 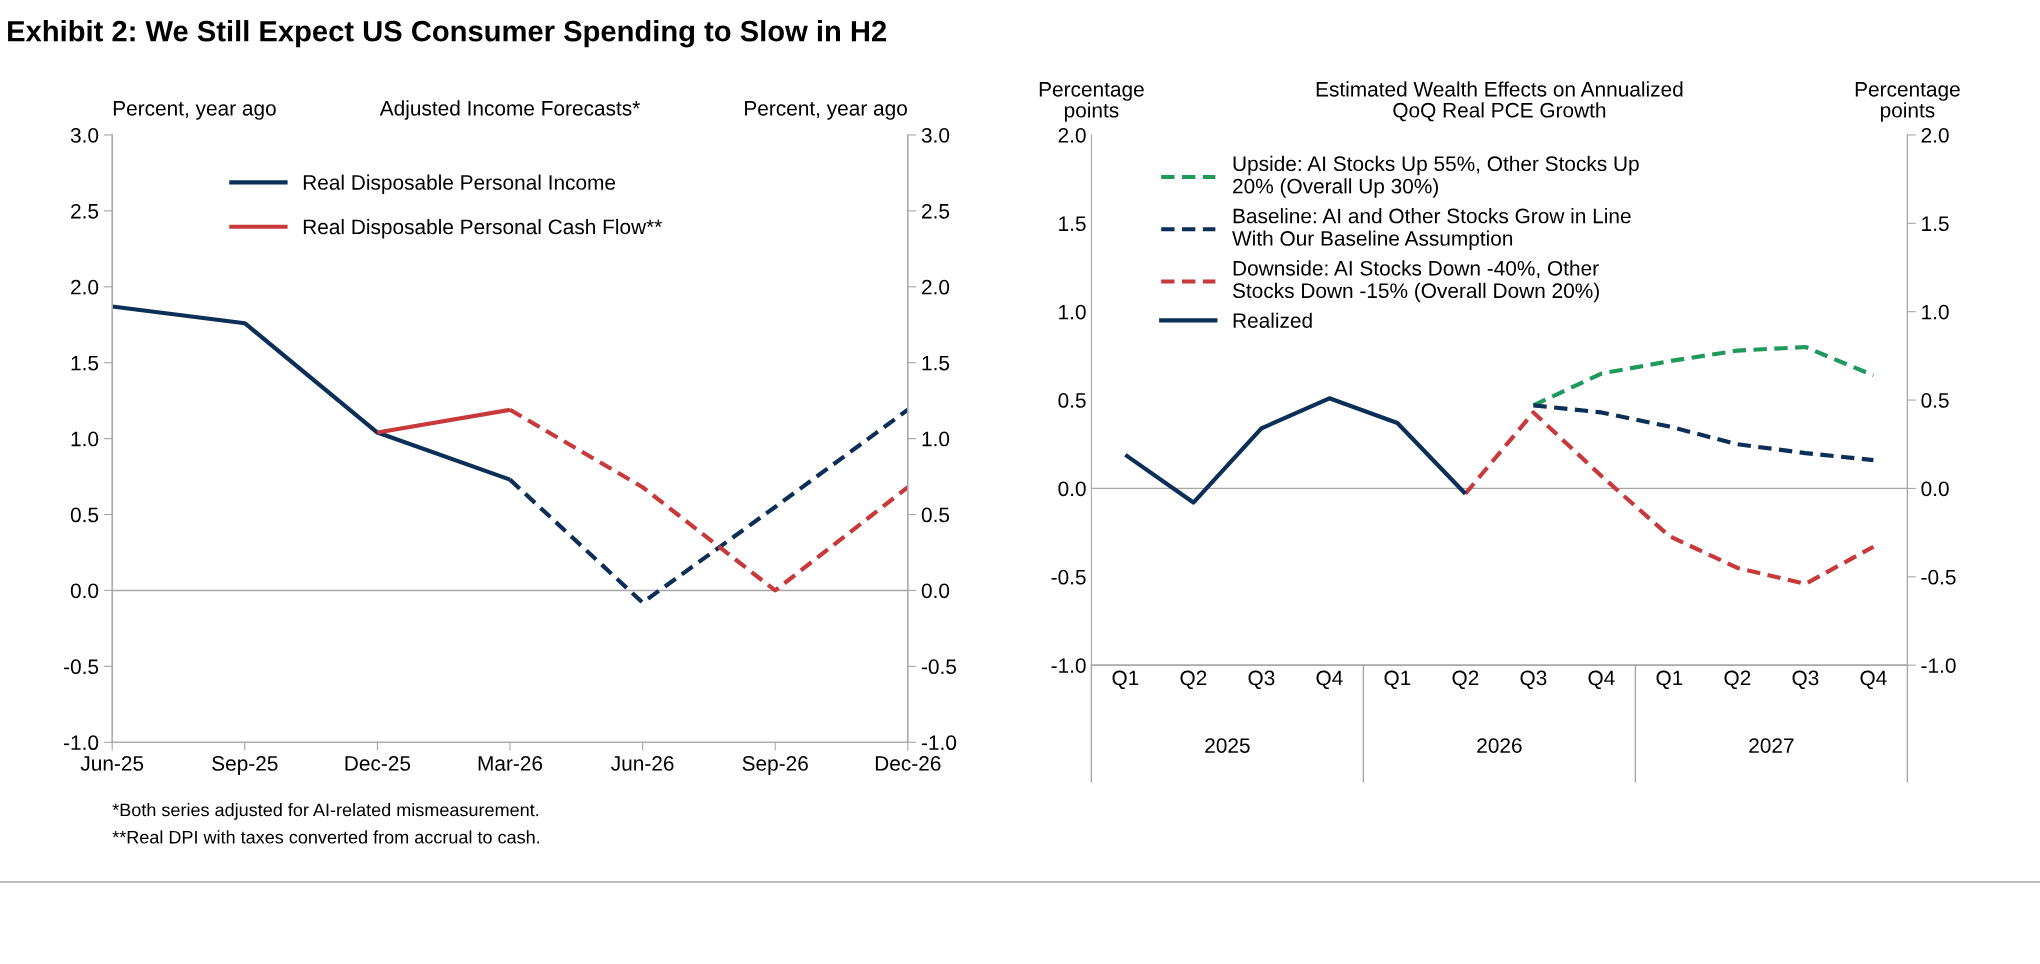 What do you see at coordinates (1436, 176) in the screenshot?
I see `legend-label: Upside: AI Stocks Up 55%, Other Stocks Up 20% (Overall Up 30%)` at bounding box center [1436, 176].